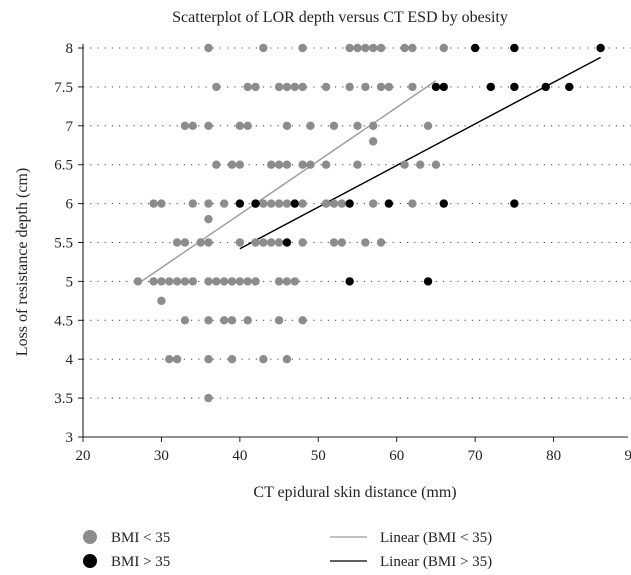 The height and width of the screenshot is (575, 631). I want to click on legend-label-bmi-under-35: BMI < 35, so click(140, 538).